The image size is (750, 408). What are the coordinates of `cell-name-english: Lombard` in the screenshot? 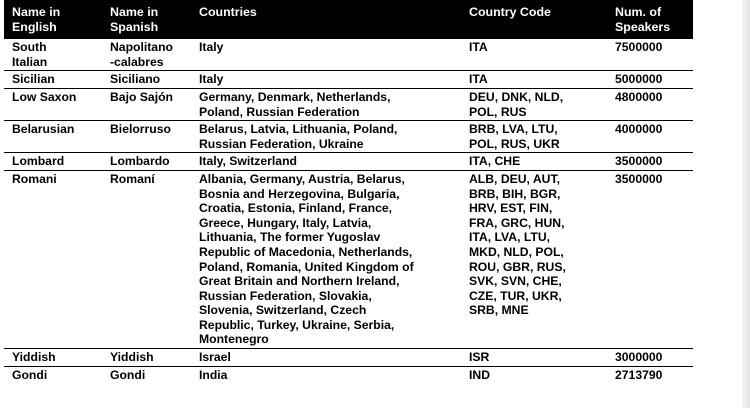 It's located at (53, 161).